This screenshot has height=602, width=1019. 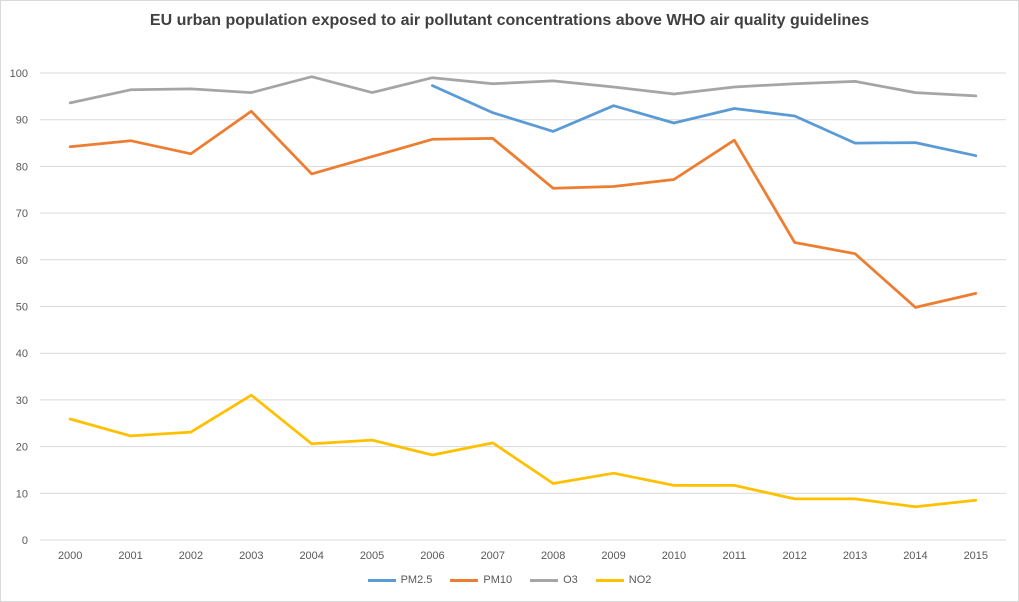 I want to click on y-tick-label: 40, so click(x=22, y=354).